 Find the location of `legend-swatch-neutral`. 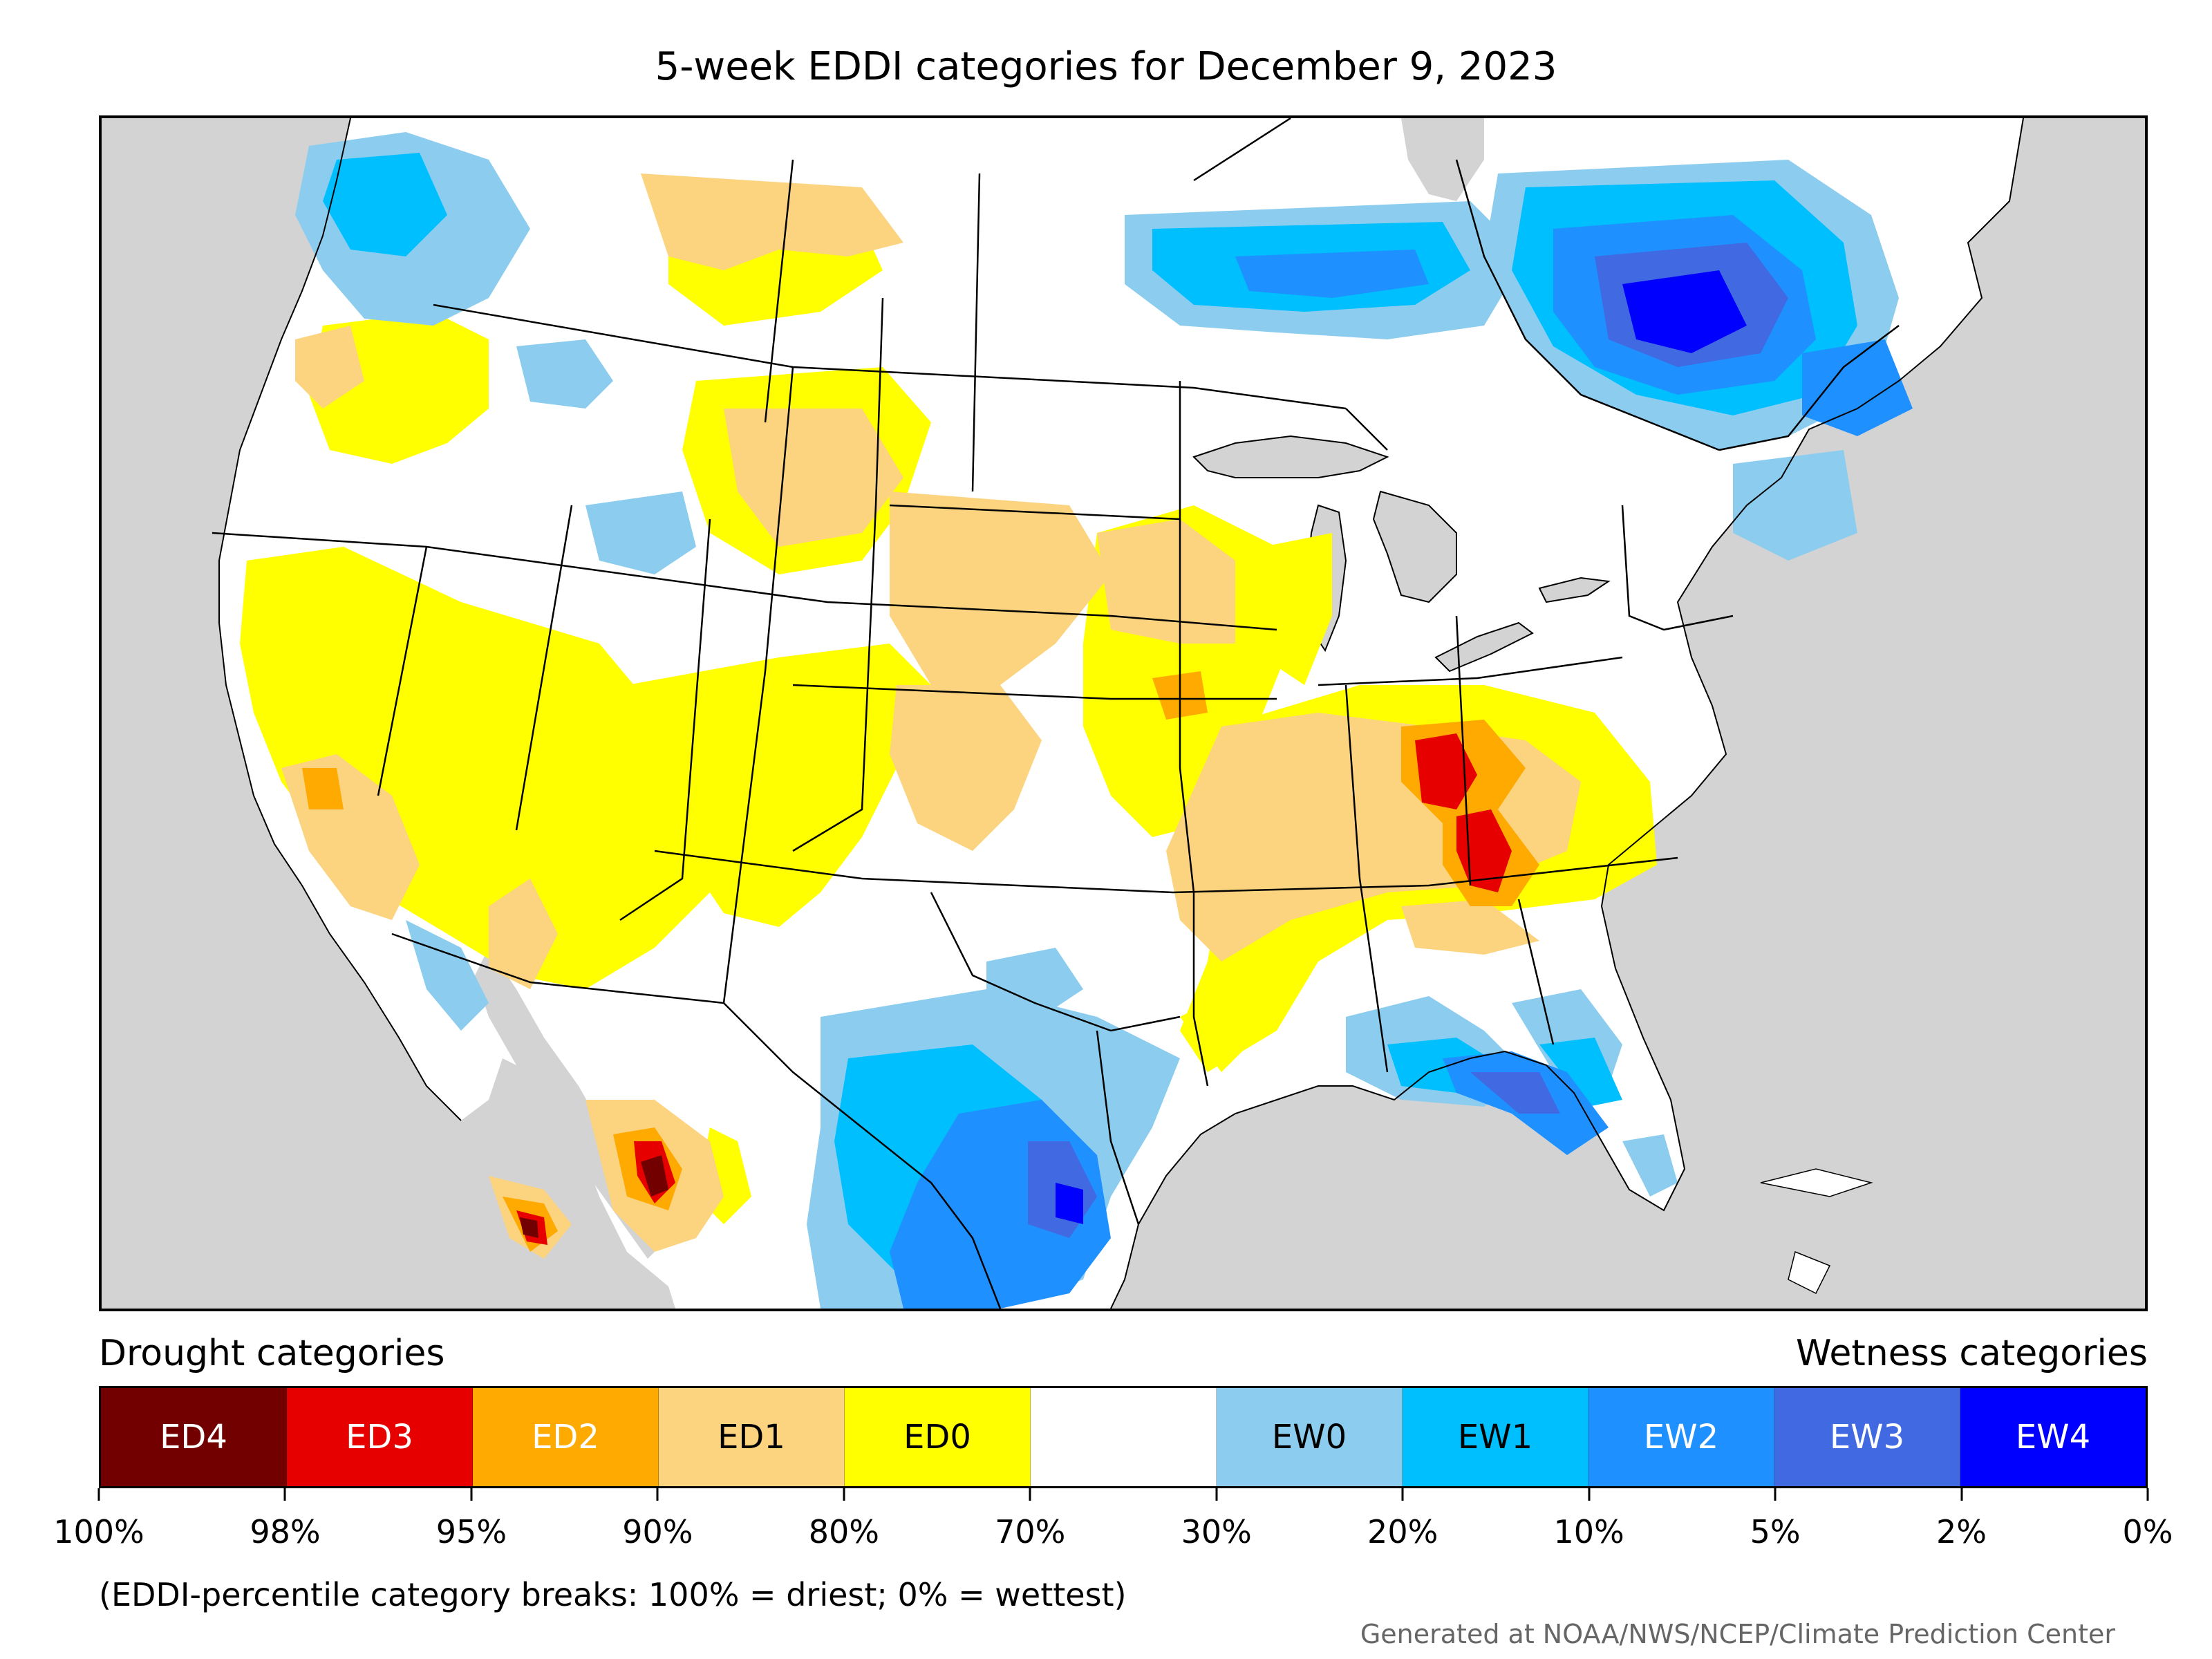

legend-swatch-neutral is located at coordinates (1124, 1437).